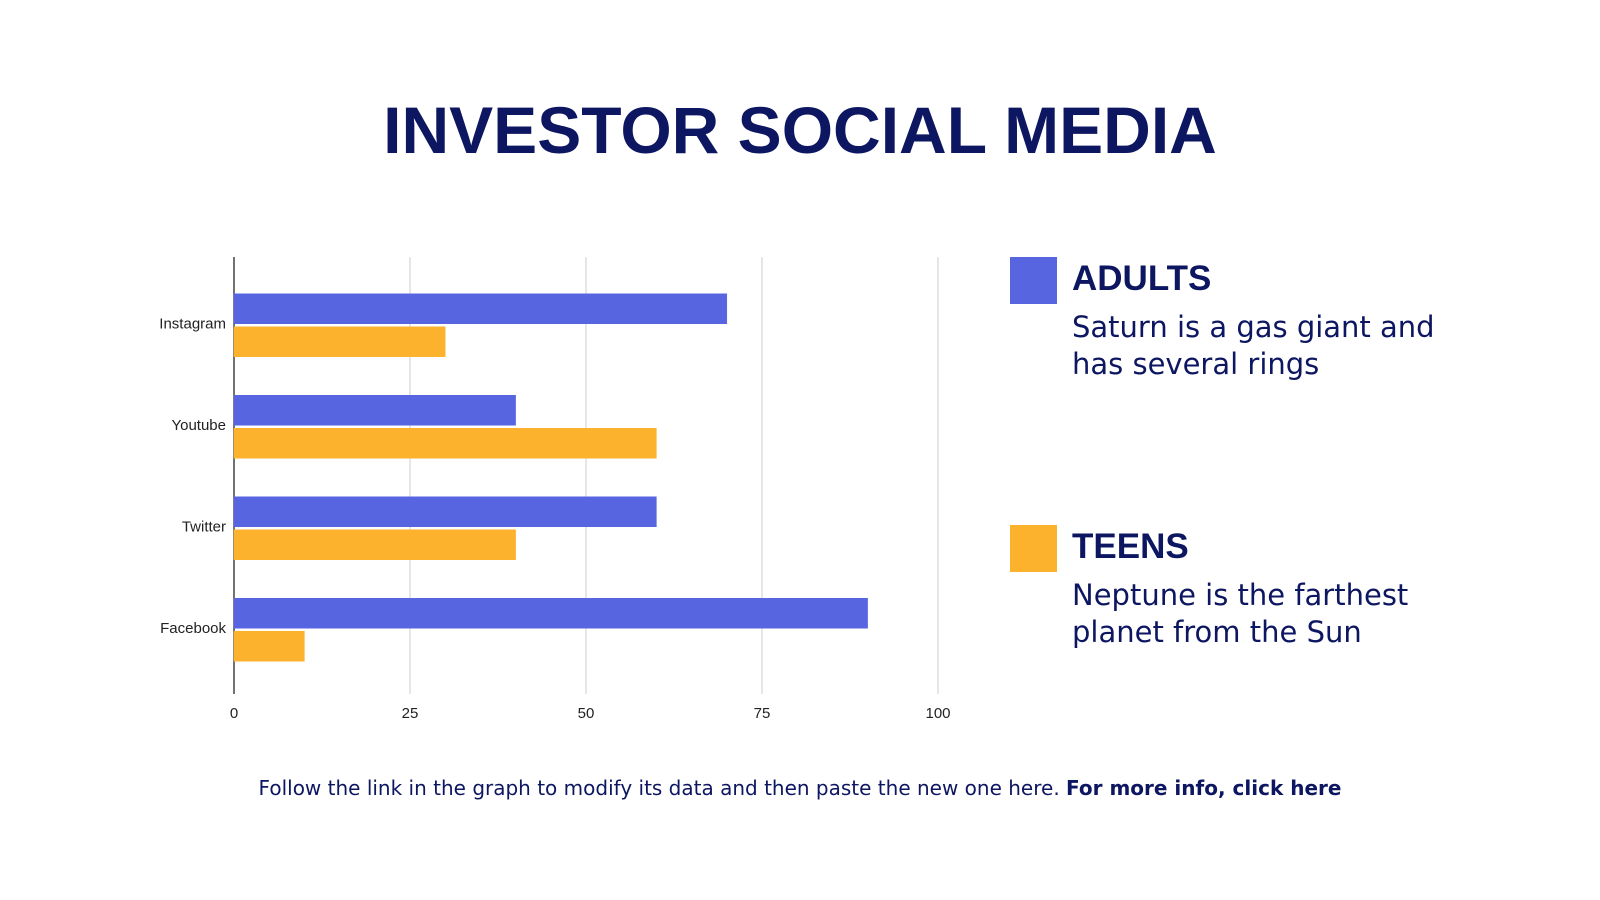 Image resolution: width=1600 pixels, height=900 pixels. Describe the element at coordinates (762, 713) in the screenshot. I see `x-tick-label: 75` at that location.